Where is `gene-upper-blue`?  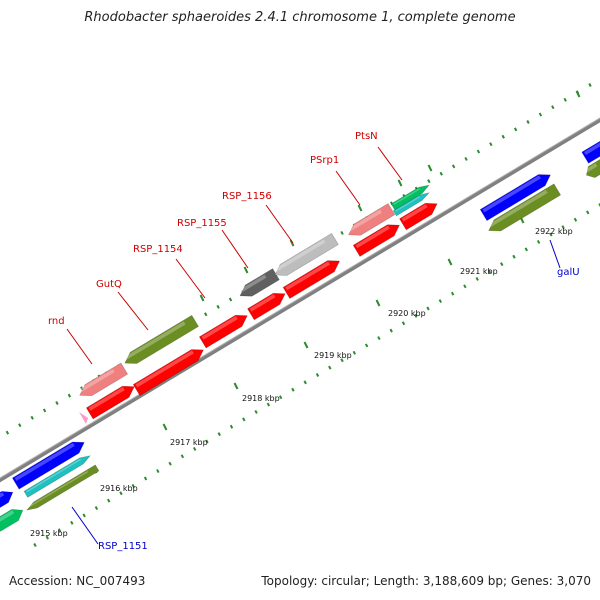 gene-upper-blue is located at coordinates (515, 198).